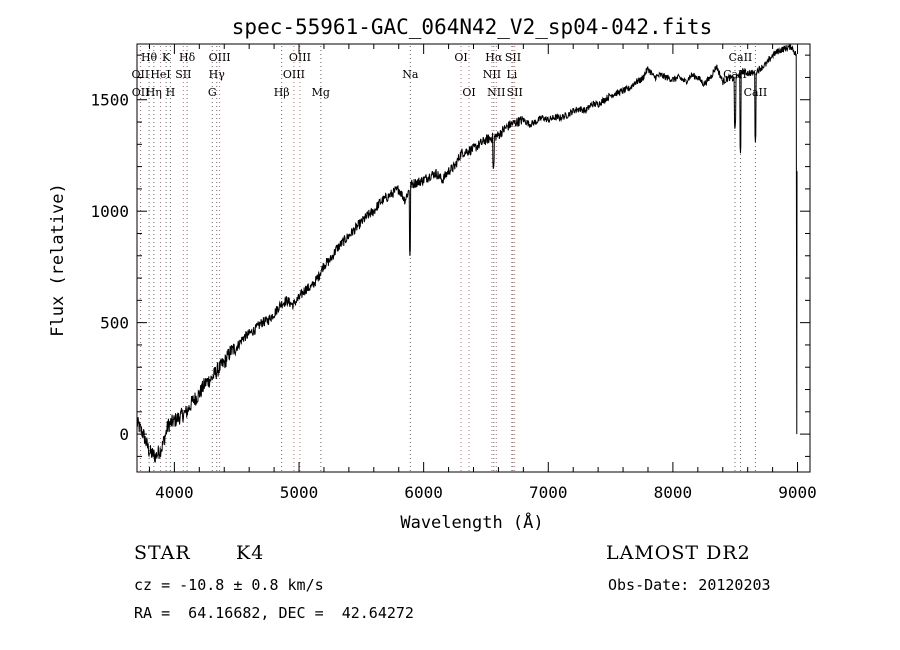 This screenshot has width=900, height=650. What do you see at coordinates (673, 492) in the screenshot?
I see `x-tick-label: 8000` at bounding box center [673, 492].